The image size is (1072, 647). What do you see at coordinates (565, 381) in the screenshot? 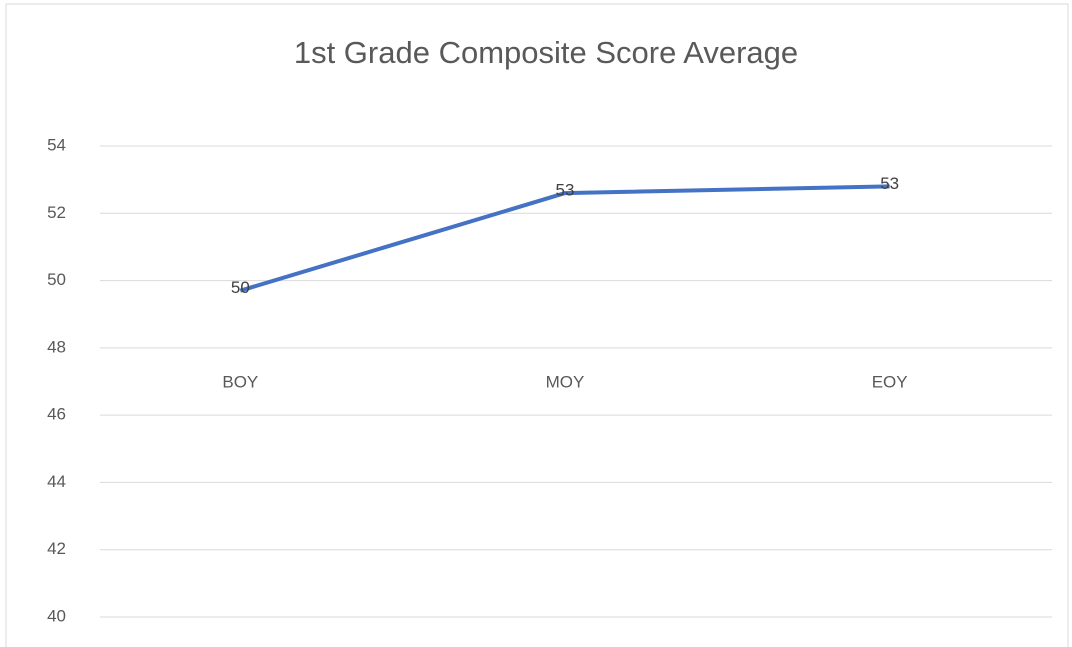
I see `x-tick-label: MOY` at bounding box center [565, 381].